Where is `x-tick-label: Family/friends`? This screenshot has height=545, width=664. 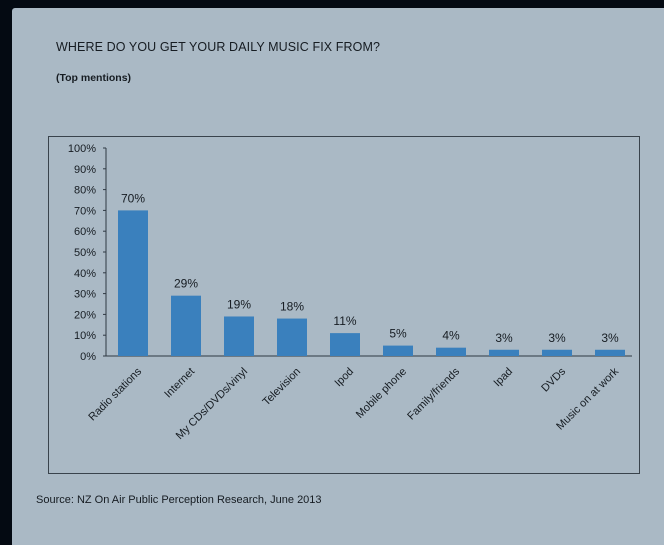
x-tick-label: Family/friends is located at coordinates (433, 393).